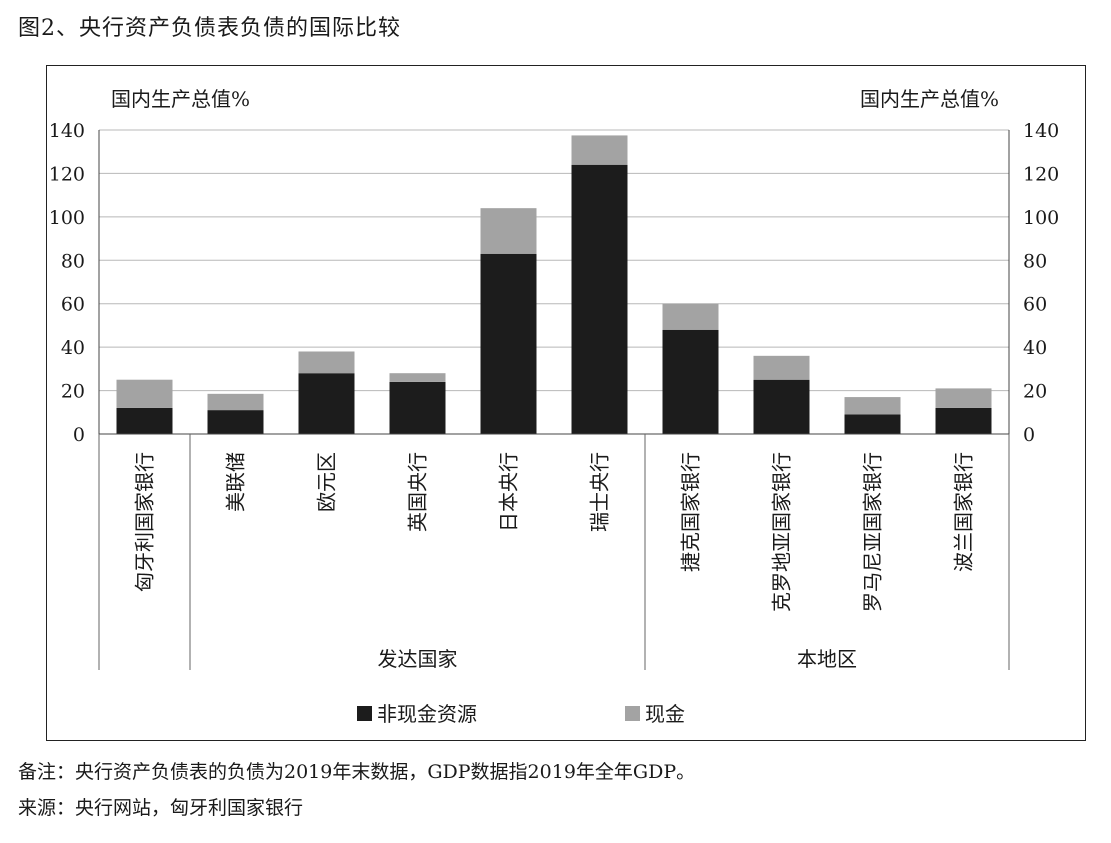 This screenshot has height=843, width=1111. What do you see at coordinates (79, 435) in the screenshot?
I see `y-tick-label-left: 0` at bounding box center [79, 435].